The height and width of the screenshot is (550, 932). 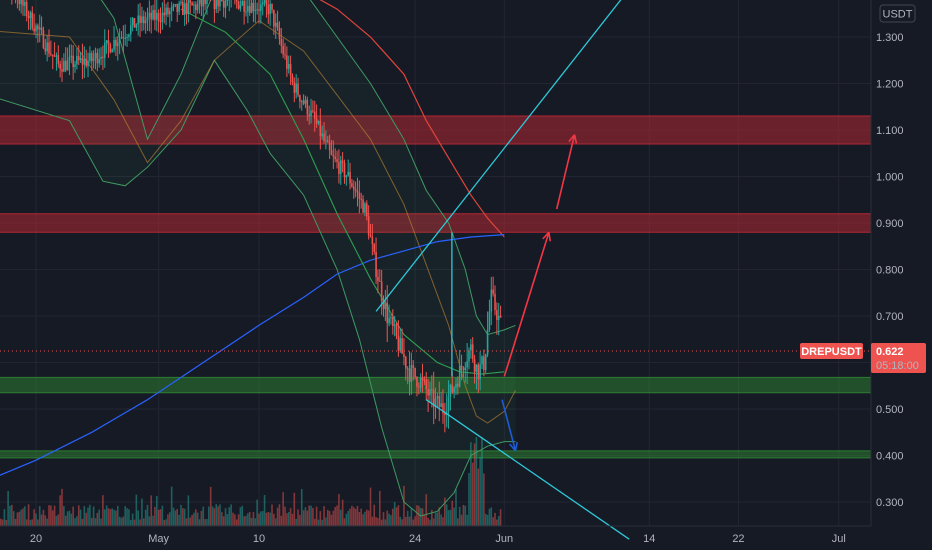 What do you see at coordinates (438, 539) in the screenshot?
I see `time-axis: 20 May 10 24 Jun 14 22 Jul` at bounding box center [438, 539].